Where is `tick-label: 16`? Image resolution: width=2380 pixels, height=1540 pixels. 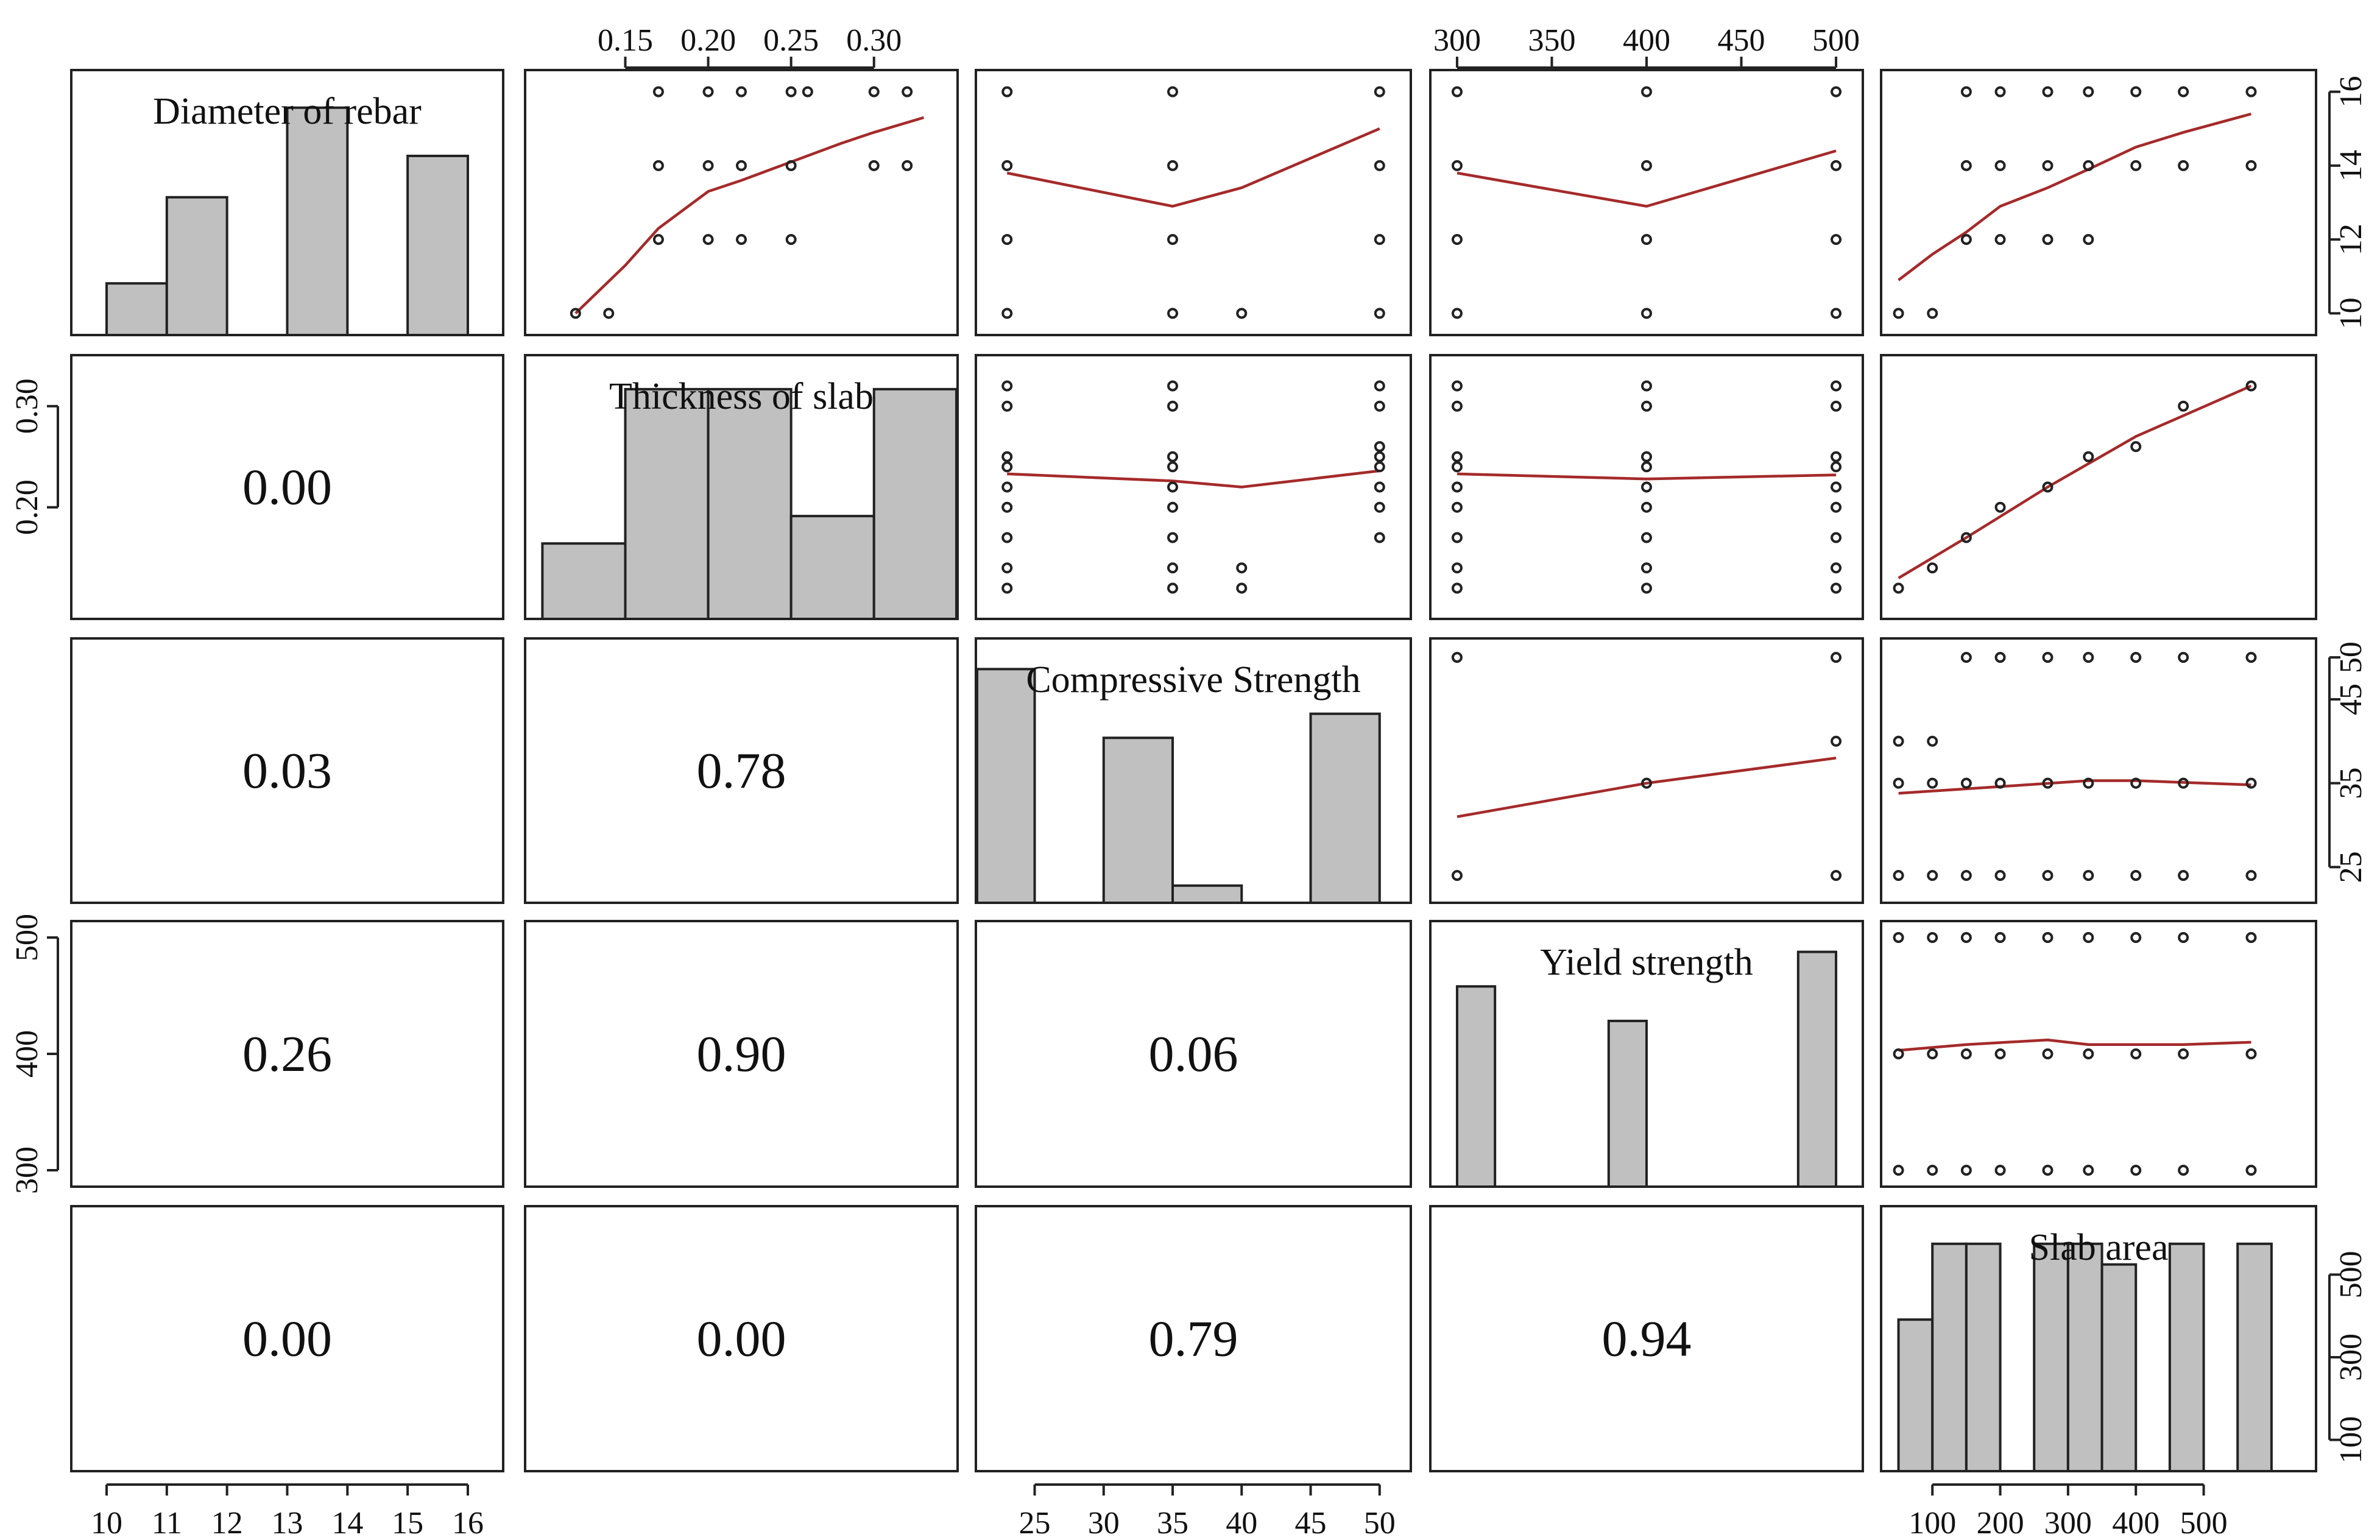
tick-label: 16 is located at coordinates (2351, 92).